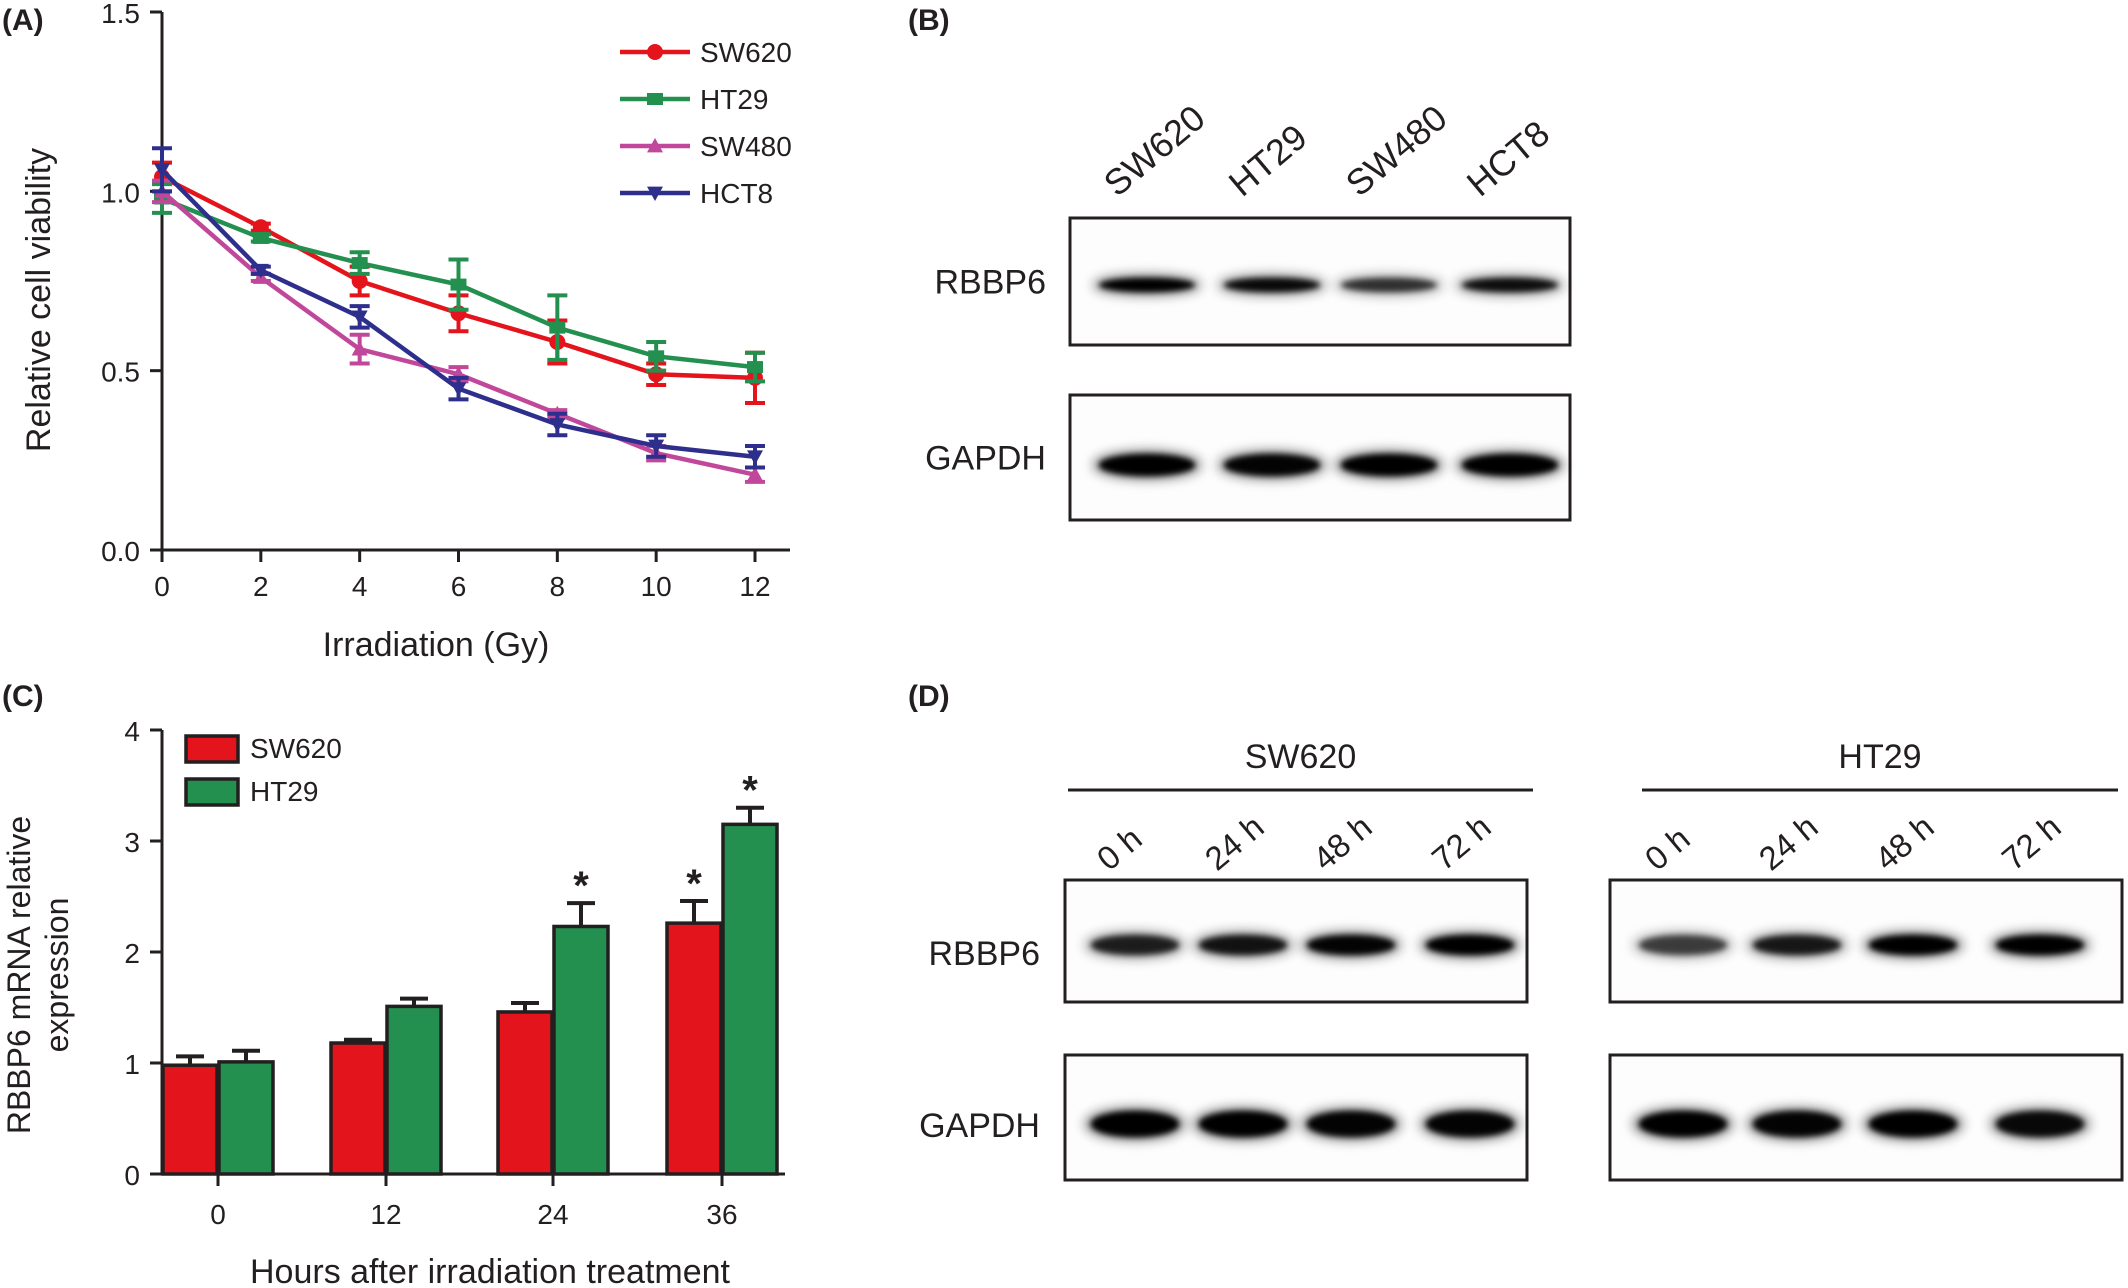 The image size is (2128, 1288). What do you see at coordinates (284, 791) in the screenshot?
I see `bar-chart-c-legend-label: HT29` at bounding box center [284, 791].